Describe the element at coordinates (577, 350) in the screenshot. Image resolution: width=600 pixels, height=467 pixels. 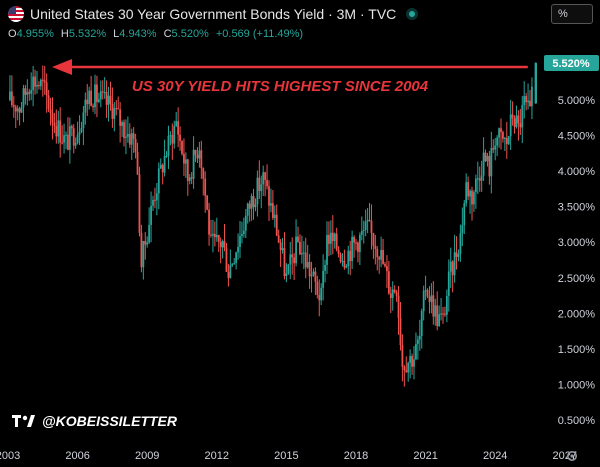
I see `y-tick-label: 1.500%` at that location.